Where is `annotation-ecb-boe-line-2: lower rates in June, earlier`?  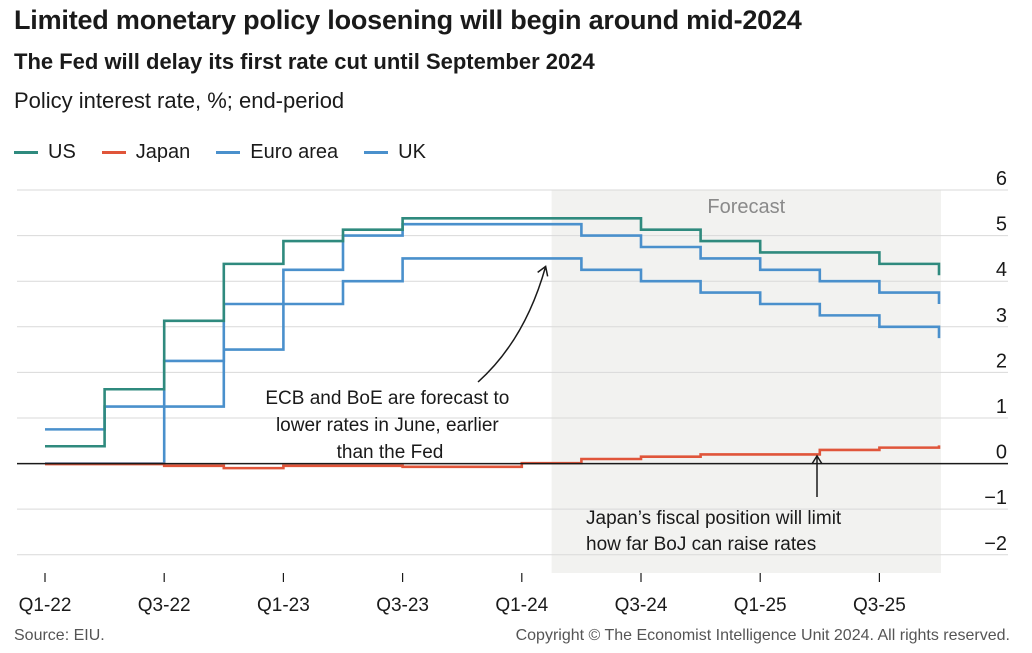 annotation-ecb-boe-line-2: lower rates in June, earlier is located at coordinates (387, 425).